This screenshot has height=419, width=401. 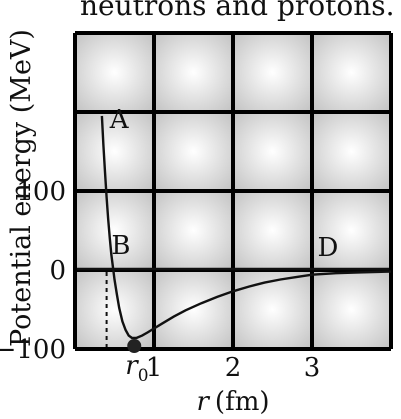 I want to click on annotation-b: B, so click(x=120, y=246).